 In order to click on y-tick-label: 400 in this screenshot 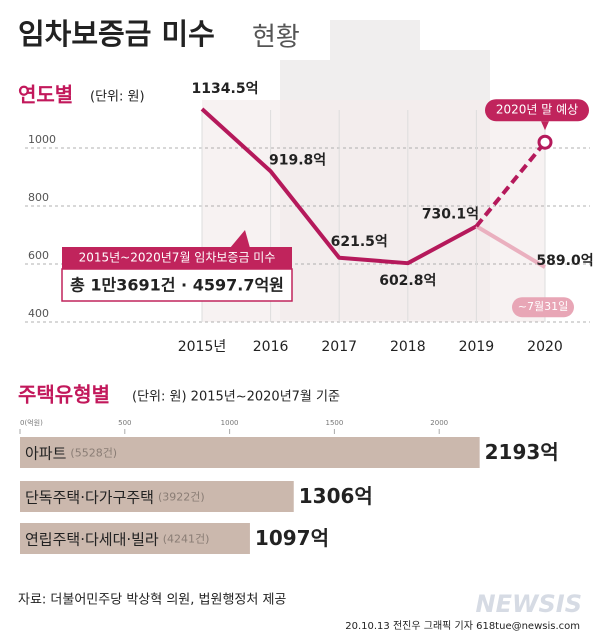, I will do `click(38, 313)`.